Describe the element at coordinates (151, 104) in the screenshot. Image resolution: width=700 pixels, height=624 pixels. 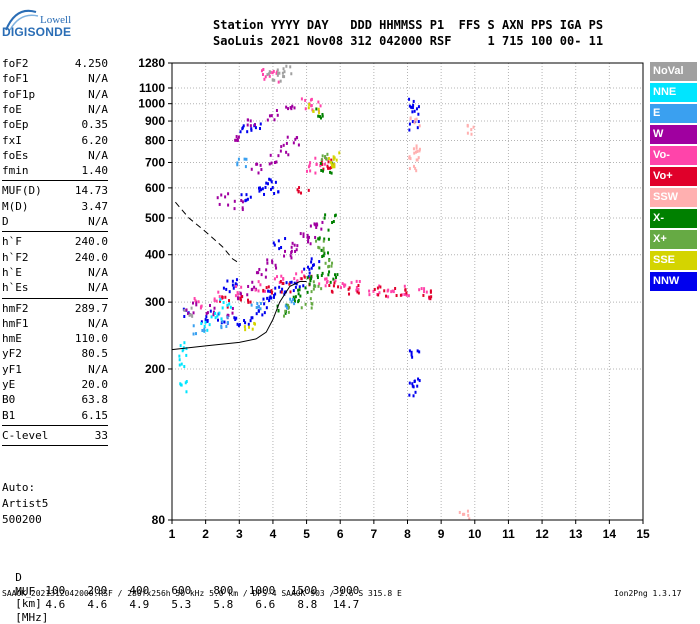
I see `y-tick-label: 1000` at that location.